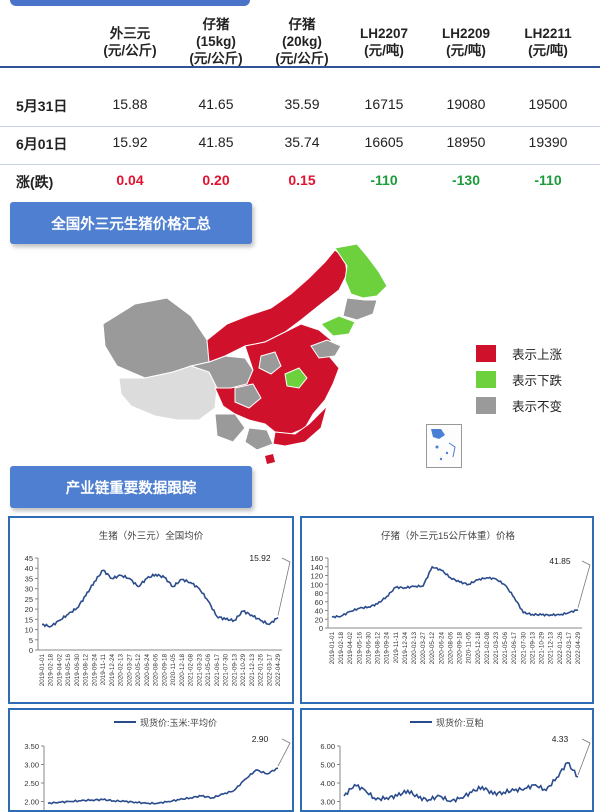 The height and width of the screenshot is (812, 600). I want to click on map-region-tibet, so click(168, 393).